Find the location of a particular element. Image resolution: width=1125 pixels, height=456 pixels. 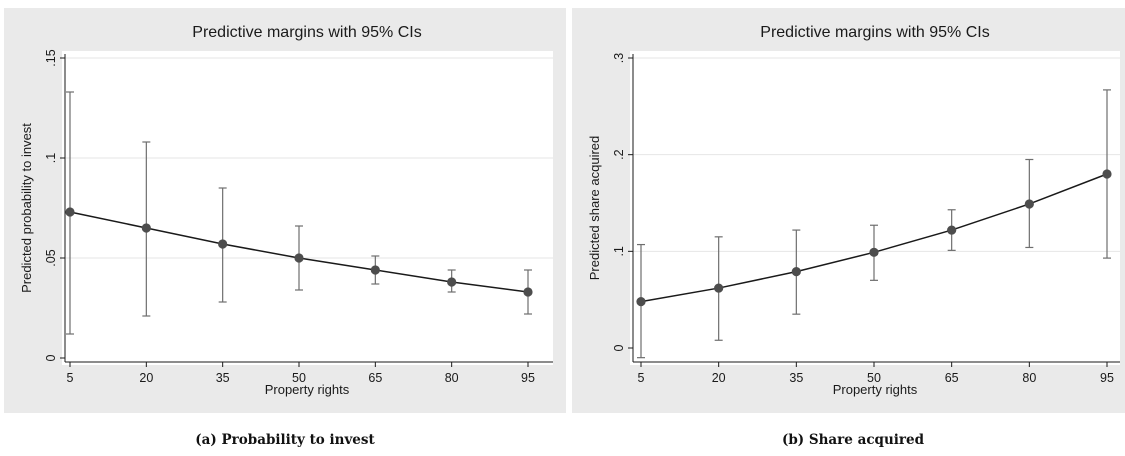

y-tick-label: .3 is located at coordinates (619, 58).